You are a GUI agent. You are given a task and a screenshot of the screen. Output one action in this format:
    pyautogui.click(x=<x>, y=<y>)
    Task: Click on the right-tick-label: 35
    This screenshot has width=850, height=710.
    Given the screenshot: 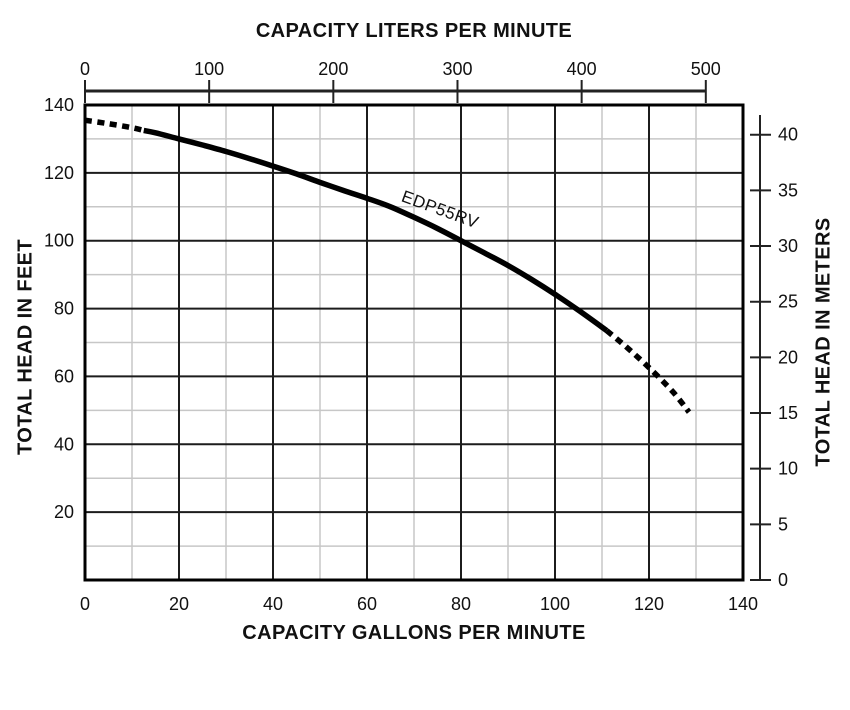 What is the action you would take?
    pyautogui.click(x=788, y=190)
    